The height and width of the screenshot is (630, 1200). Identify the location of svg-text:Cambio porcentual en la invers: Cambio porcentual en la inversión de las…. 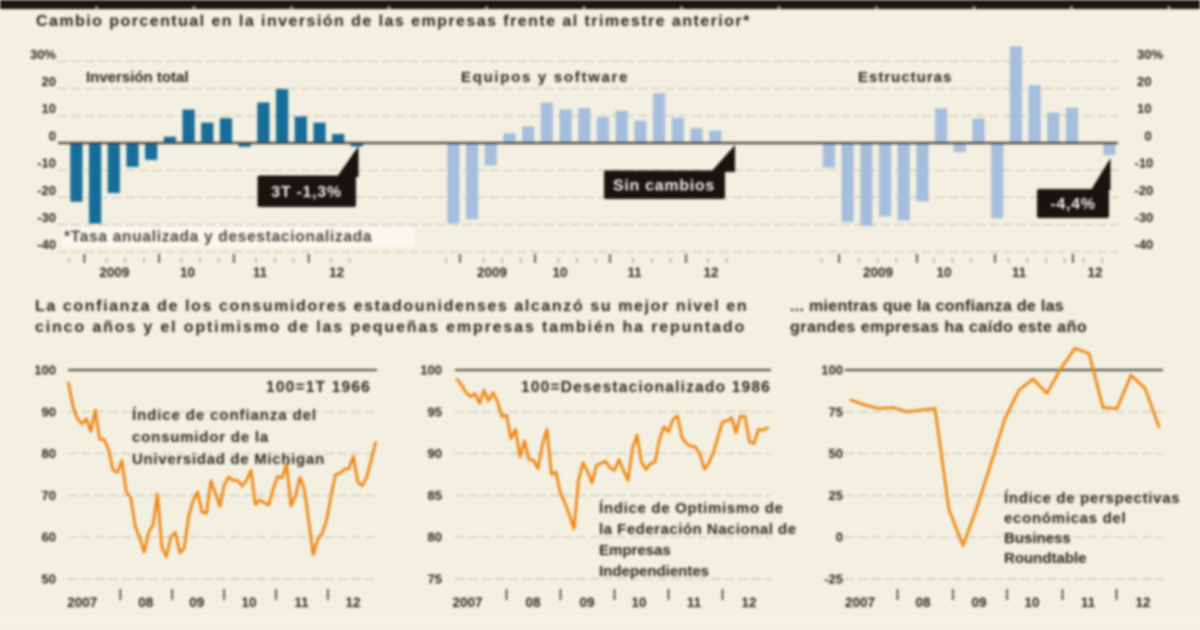
(393, 21).